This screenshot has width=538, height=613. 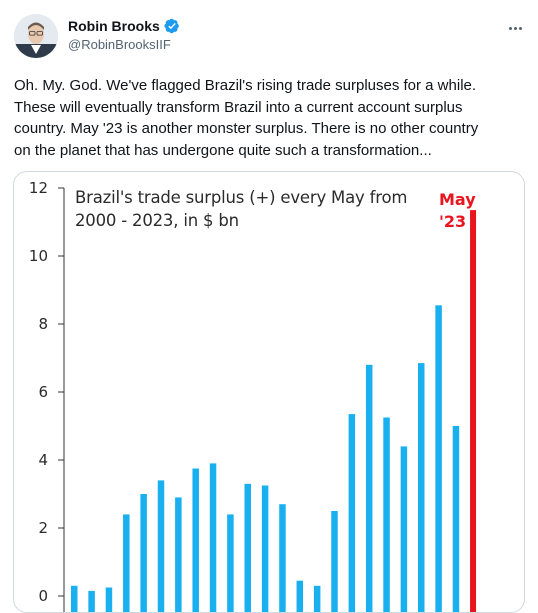 I want to click on bar-2011, so click(x=265, y=548).